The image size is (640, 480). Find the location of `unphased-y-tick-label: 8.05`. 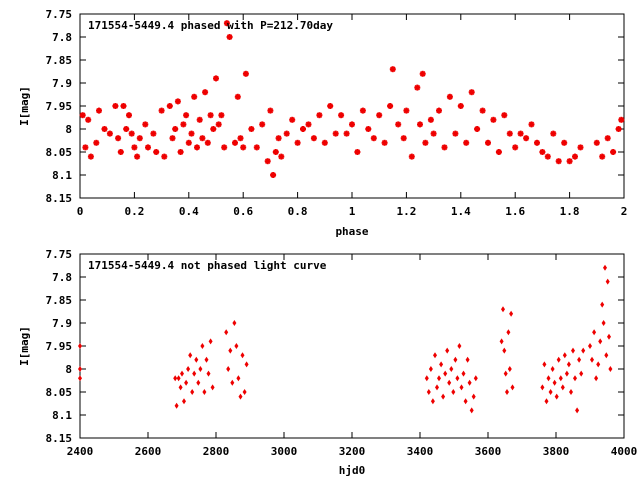

unphased-y-tick-label: 8.05 is located at coordinates (59, 392).